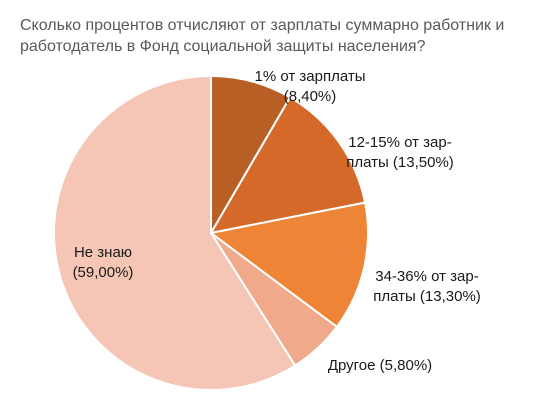 This screenshot has height=402, width=540. Describe the element at coordinates (400, 162) in the screenshot. I see `slice-label-2-line-2: платы (13,50%)` at that location.